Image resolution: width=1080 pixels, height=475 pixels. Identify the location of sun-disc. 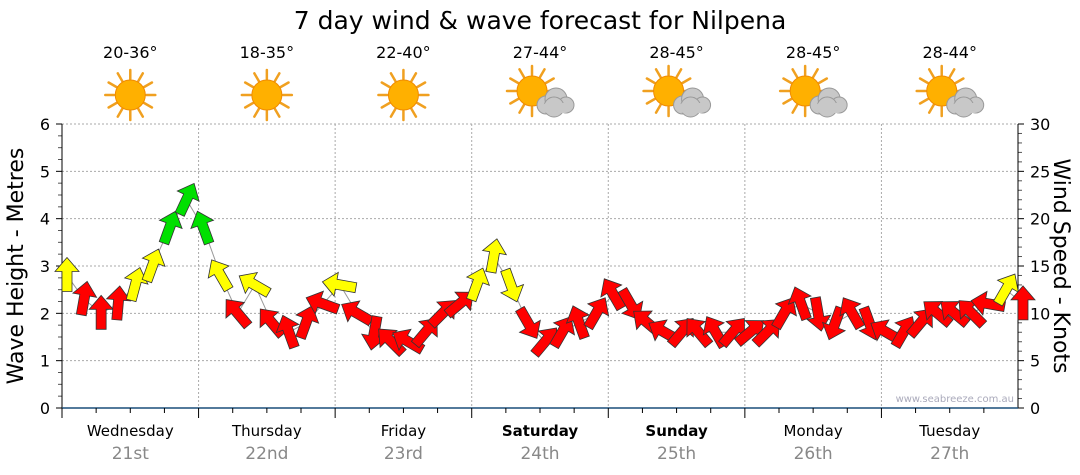
(403, 95).